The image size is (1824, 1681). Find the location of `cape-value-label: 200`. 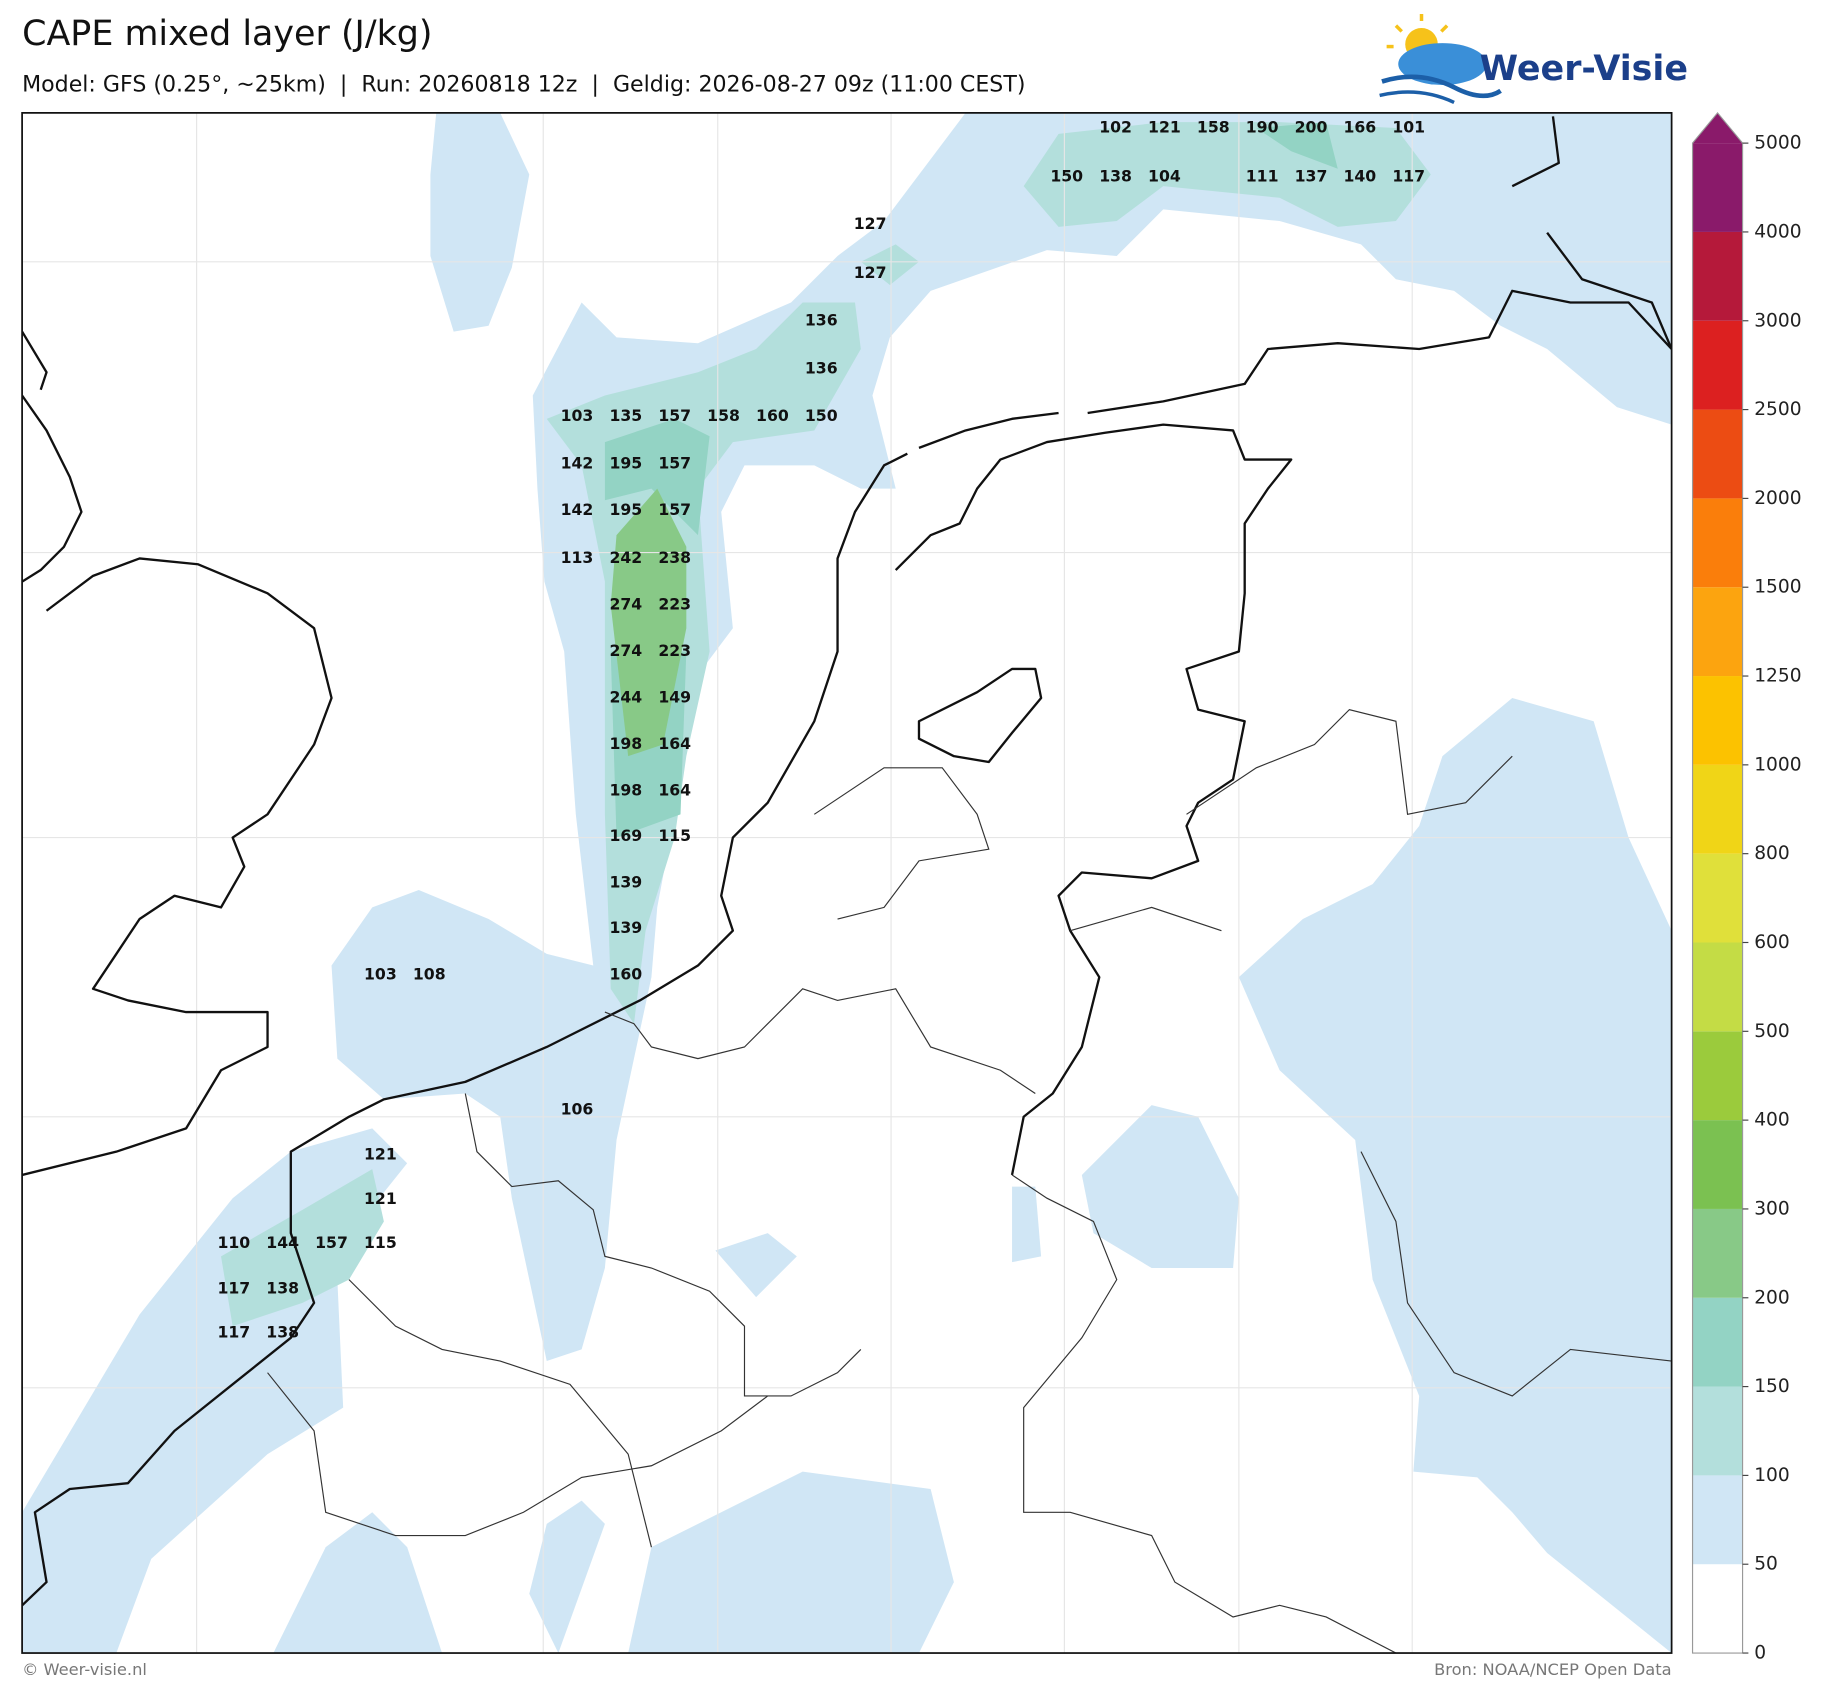

cape-value-label: 200 is located at coordinates (1311, 127).